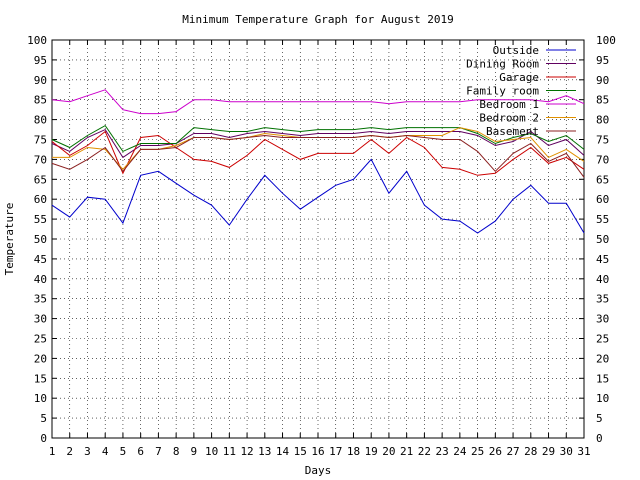  Describe the element at coordinates (40, 199) in the screenshot. I see `y-tick-label: 60` at that location.